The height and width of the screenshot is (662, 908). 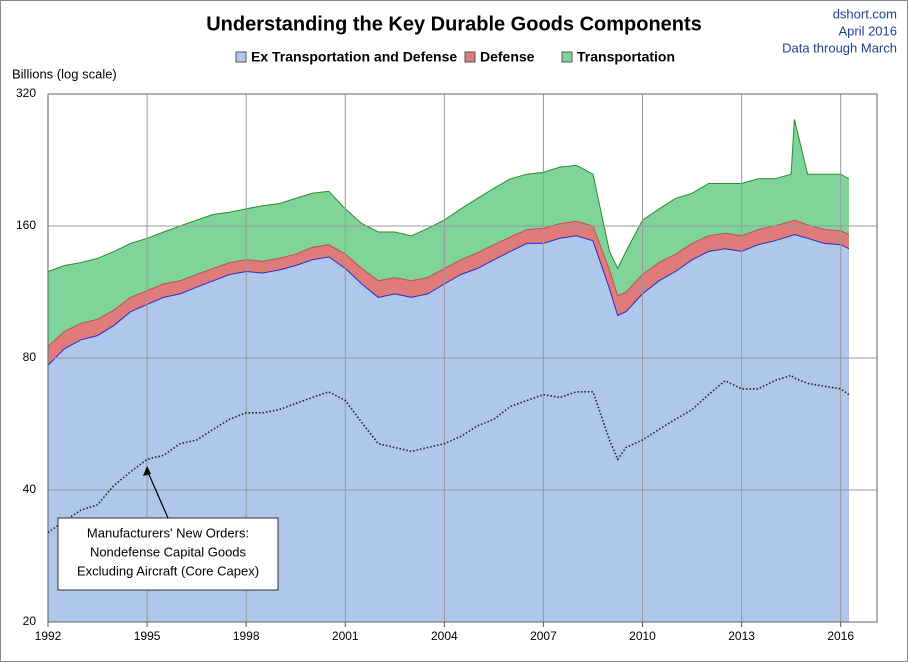 What do you see at coordinates (30, 357) in the screenshot?
I see `y-tick-label: 80` at bounding box center [30, 357].